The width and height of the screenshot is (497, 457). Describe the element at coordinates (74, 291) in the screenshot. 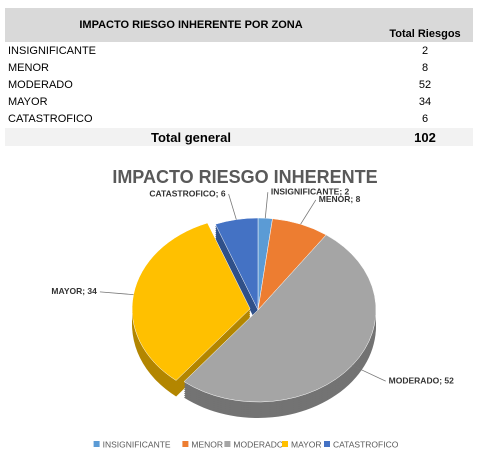

I see `data-label: MAYOR; 34` at that location.